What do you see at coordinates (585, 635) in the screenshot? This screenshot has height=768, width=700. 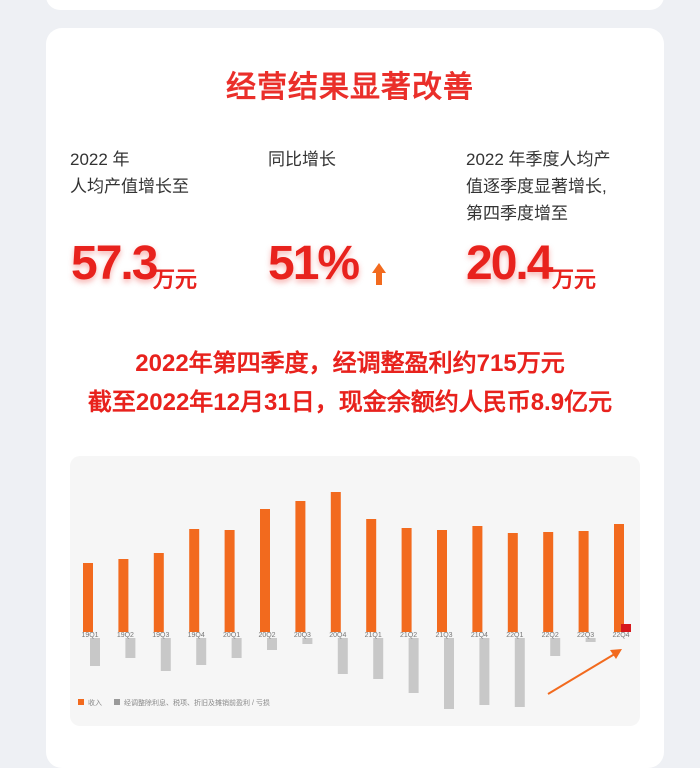 I see `x-tick-label: 22Q3` at bounding box center [585, 635].